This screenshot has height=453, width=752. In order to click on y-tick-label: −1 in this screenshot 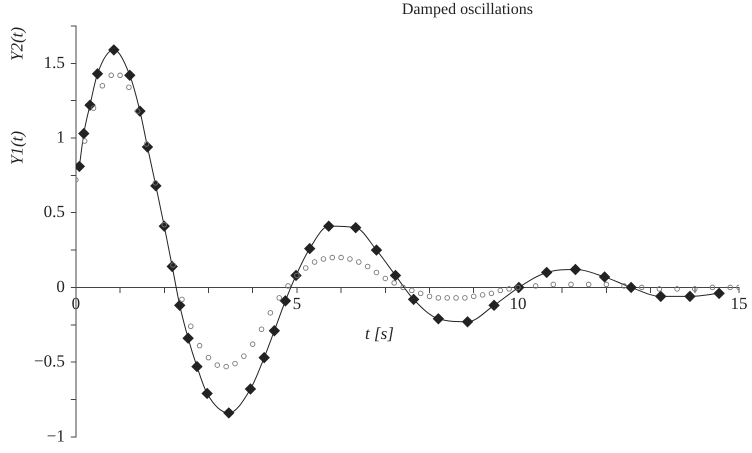, I will do `click(55, 436)`.